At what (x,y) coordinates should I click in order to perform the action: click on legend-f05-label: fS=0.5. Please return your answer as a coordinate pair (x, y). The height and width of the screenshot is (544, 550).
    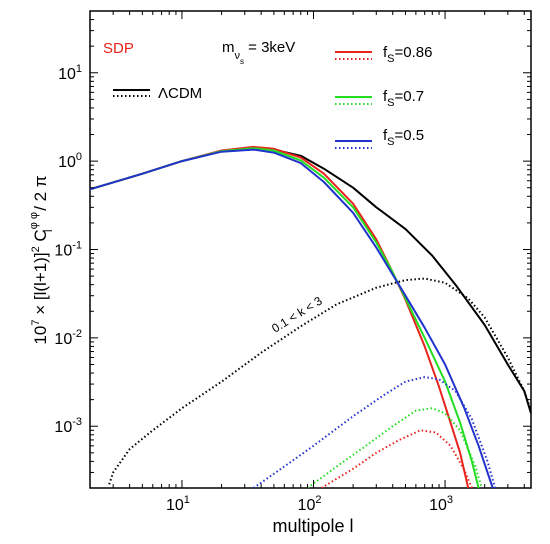
    Looking at the image, I should click on (403, 137).